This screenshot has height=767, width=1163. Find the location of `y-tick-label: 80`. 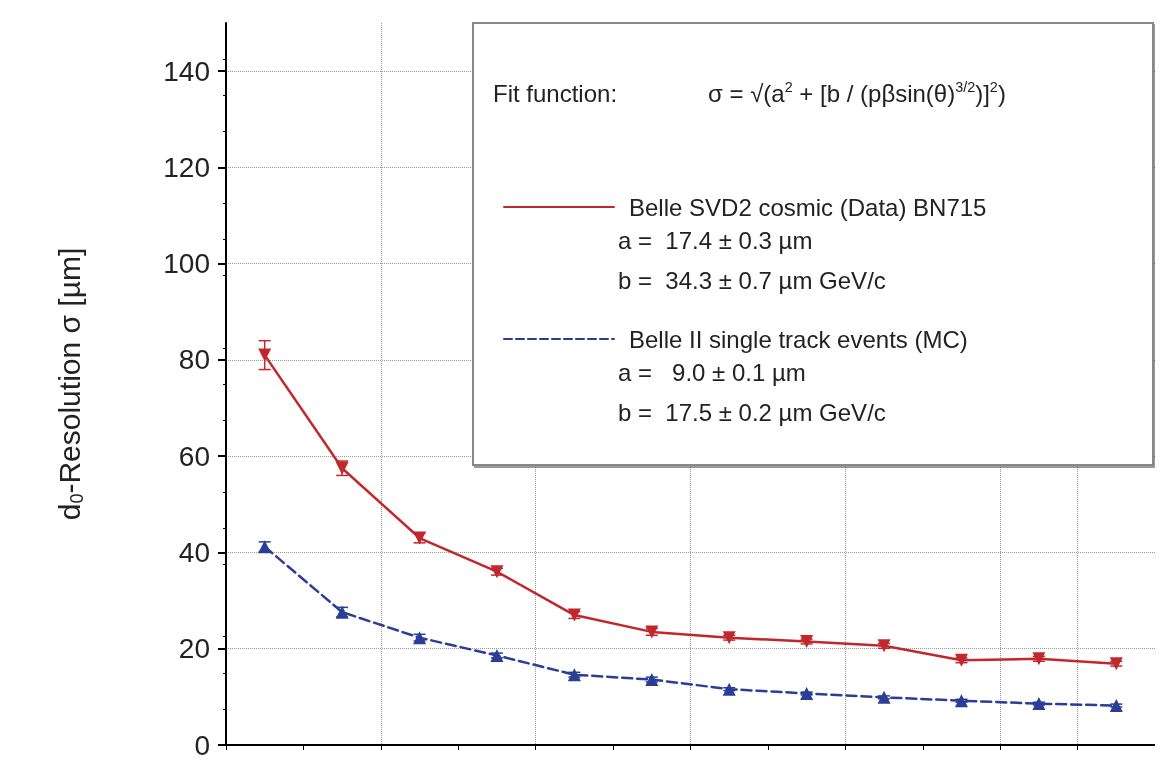

y-tick-label: 80 is located at coordinates (194, 360).